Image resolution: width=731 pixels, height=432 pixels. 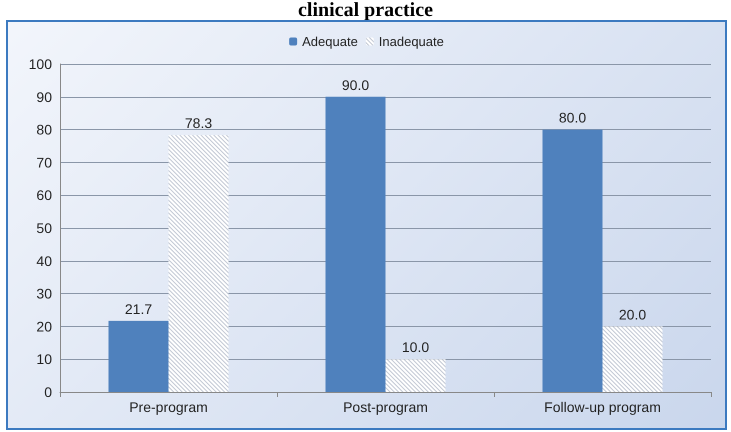 I want to click on x-tick-label: Pre-program, so click(x=168, y=407).